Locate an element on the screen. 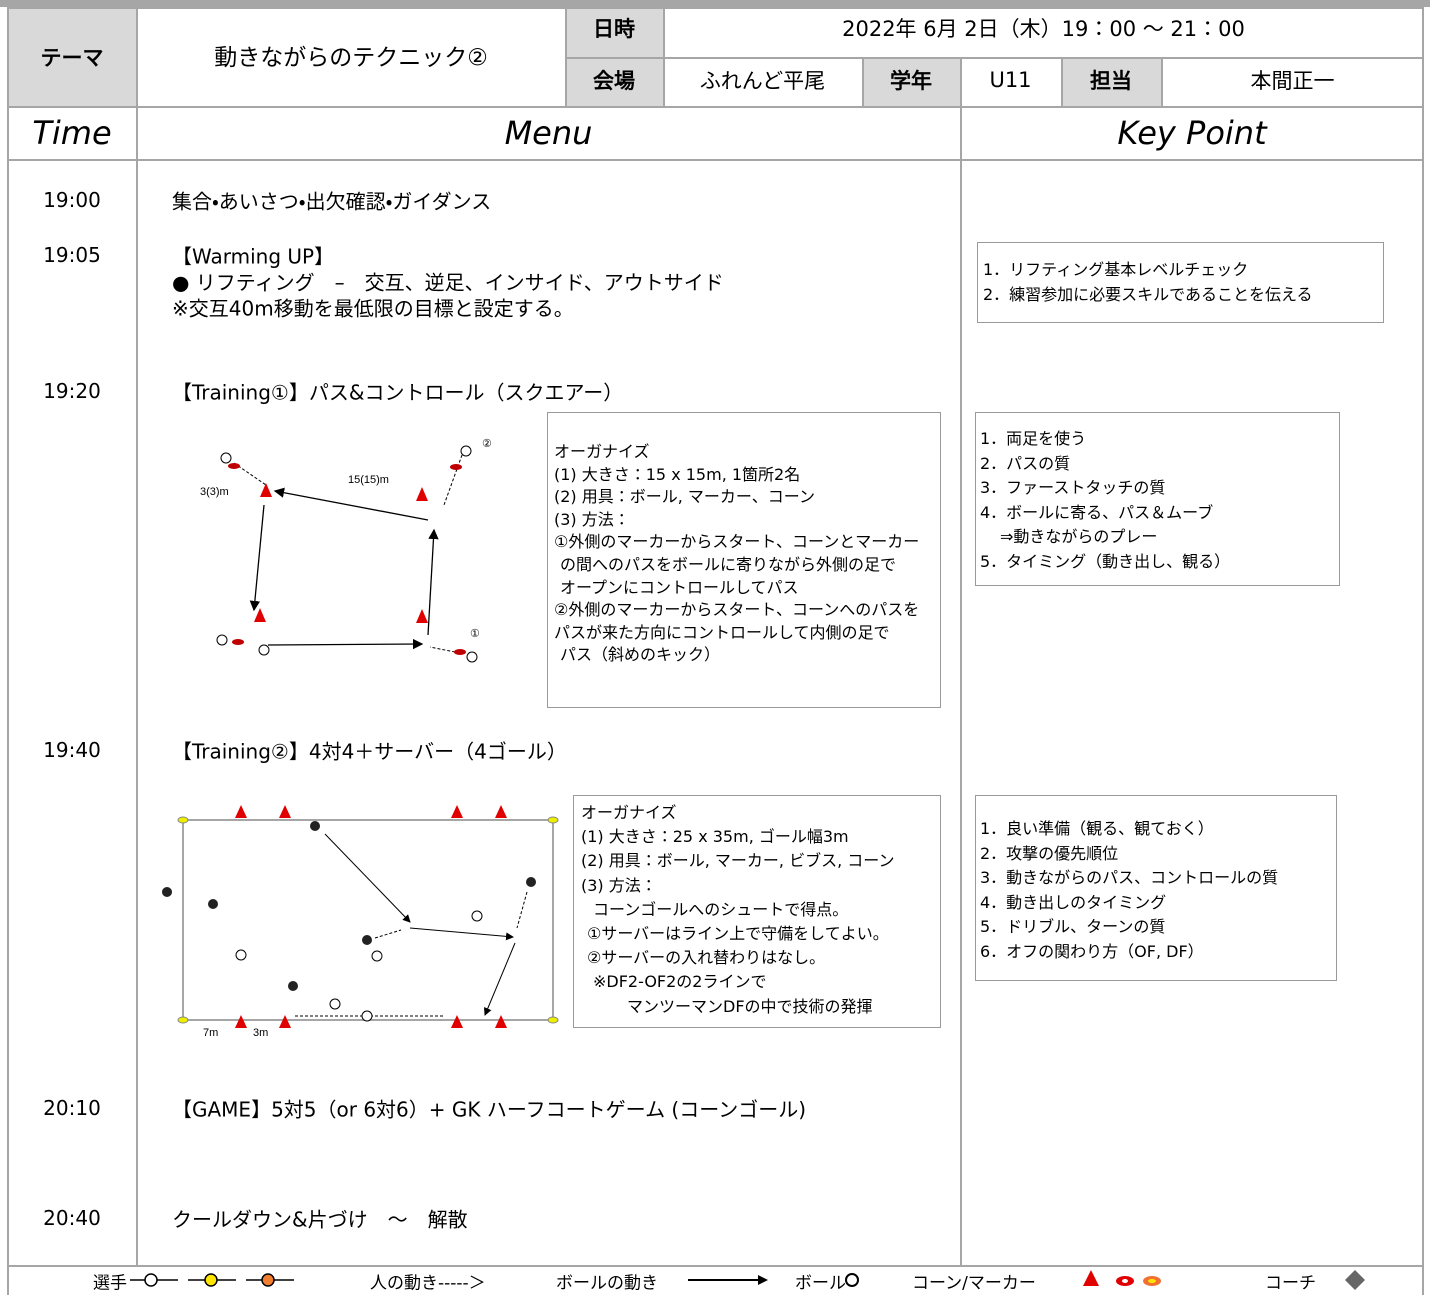 The image size is (1430, 1295). grade: U11 is located at coordinates (1010, 80).